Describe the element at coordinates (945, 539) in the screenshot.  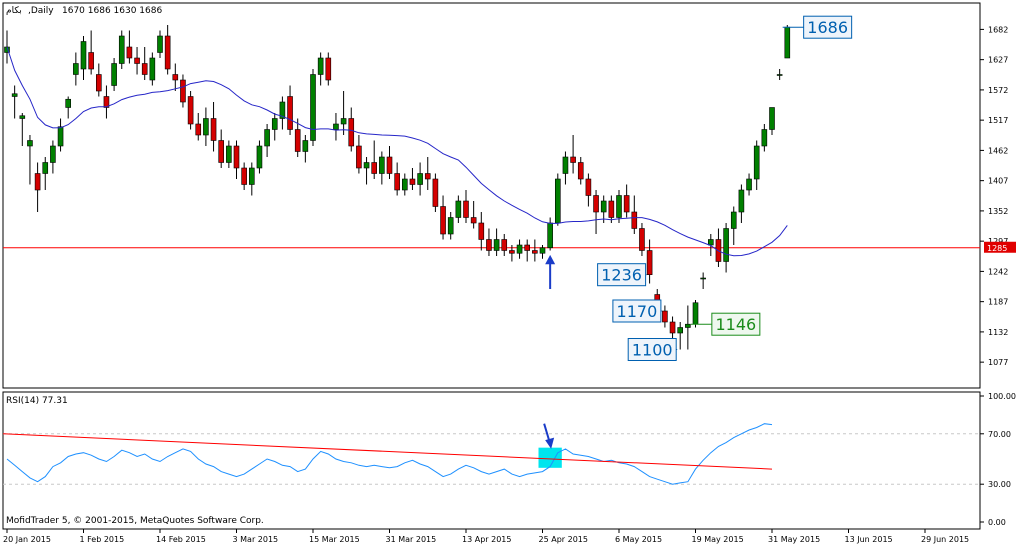
I see `date-axis-label: 29 Jun 2015` at that location.